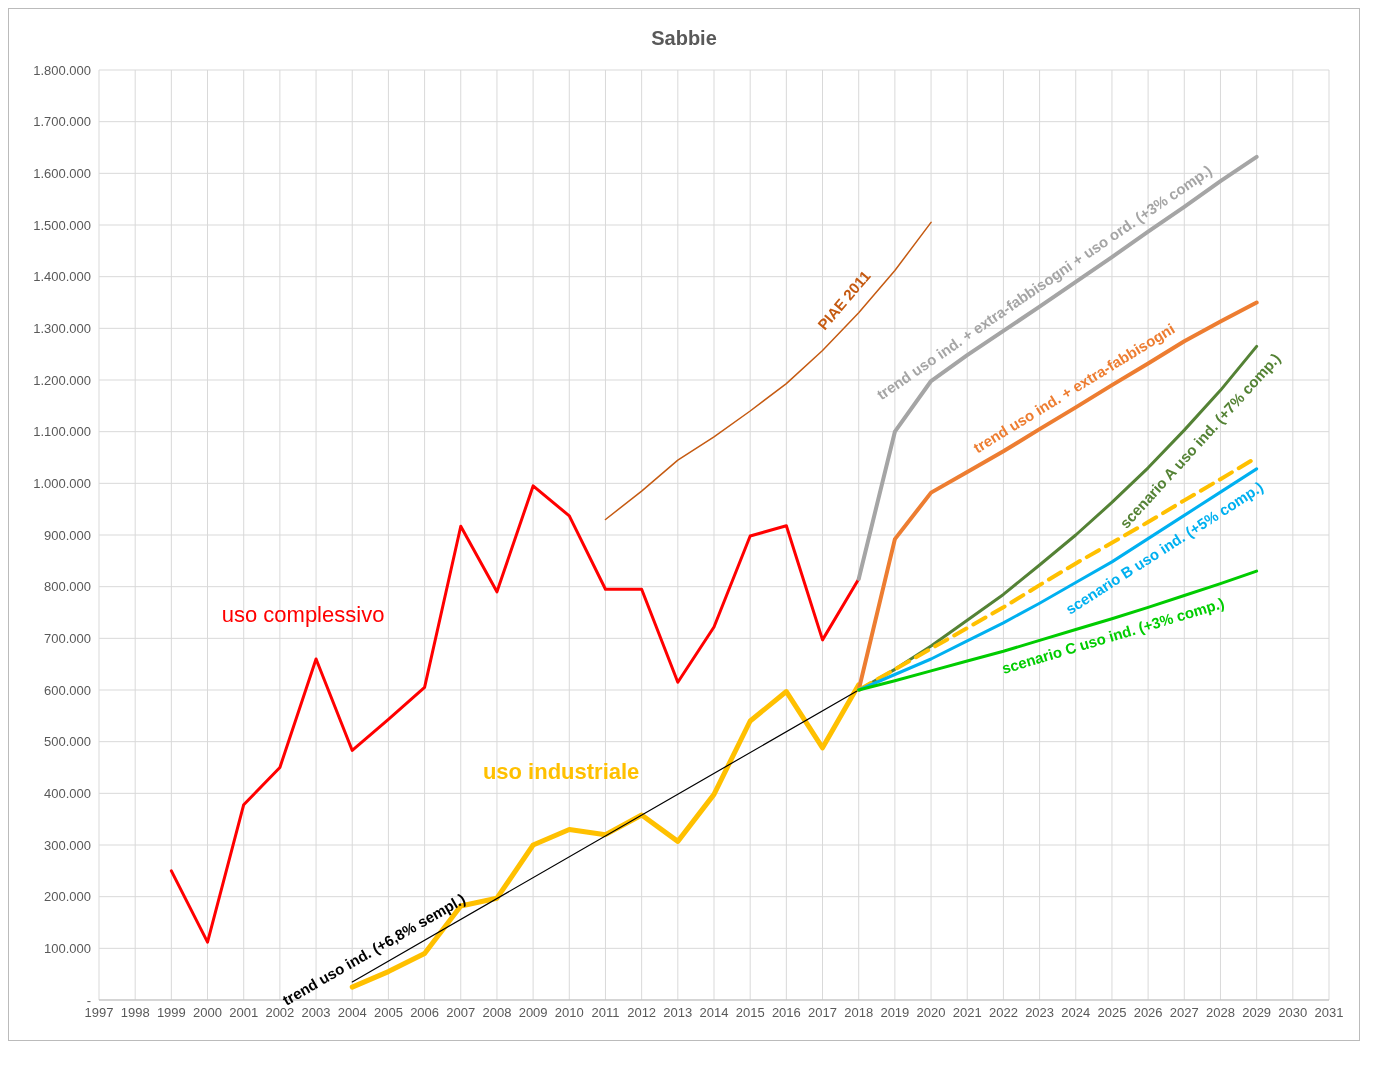 The width and height of the screenshot is (1386, 1070). I want to click on y-tick-label: 1.600.000, so click(62, 173).